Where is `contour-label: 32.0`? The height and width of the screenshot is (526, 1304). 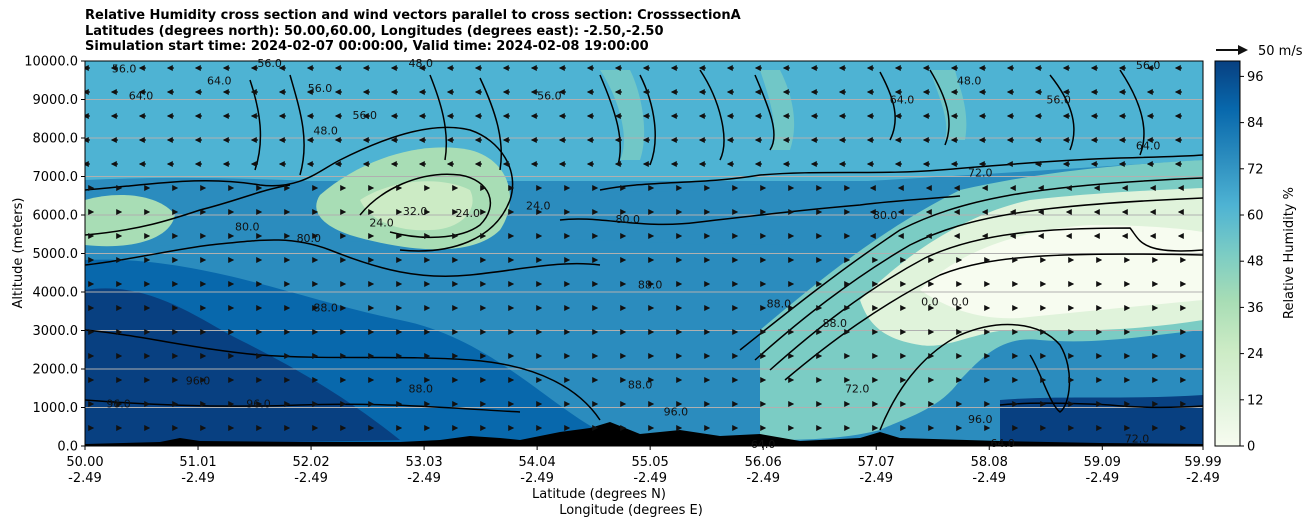
contour-label: 32.0 is located at coordinates (415, 211).